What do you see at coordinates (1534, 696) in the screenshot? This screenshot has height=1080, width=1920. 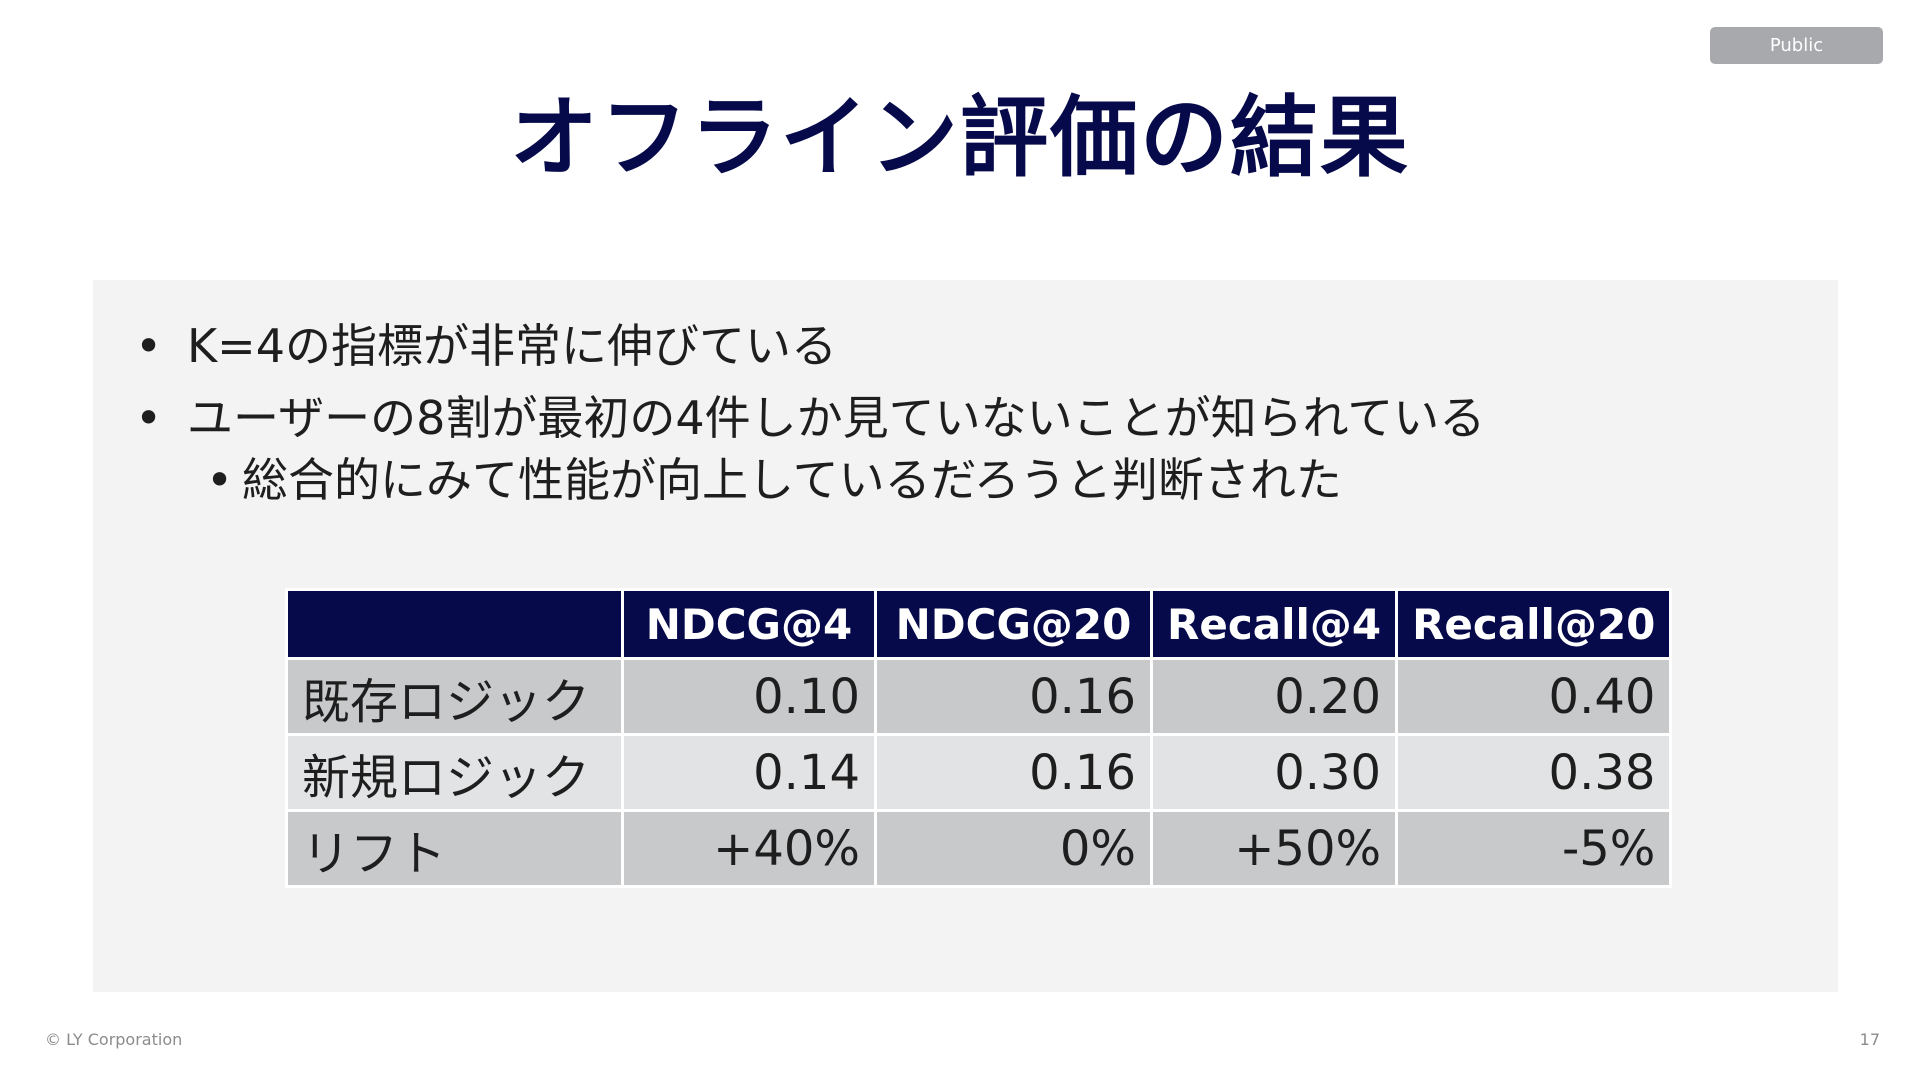 I see `table-cell: 0.40` at bounding box center [1534, 696].